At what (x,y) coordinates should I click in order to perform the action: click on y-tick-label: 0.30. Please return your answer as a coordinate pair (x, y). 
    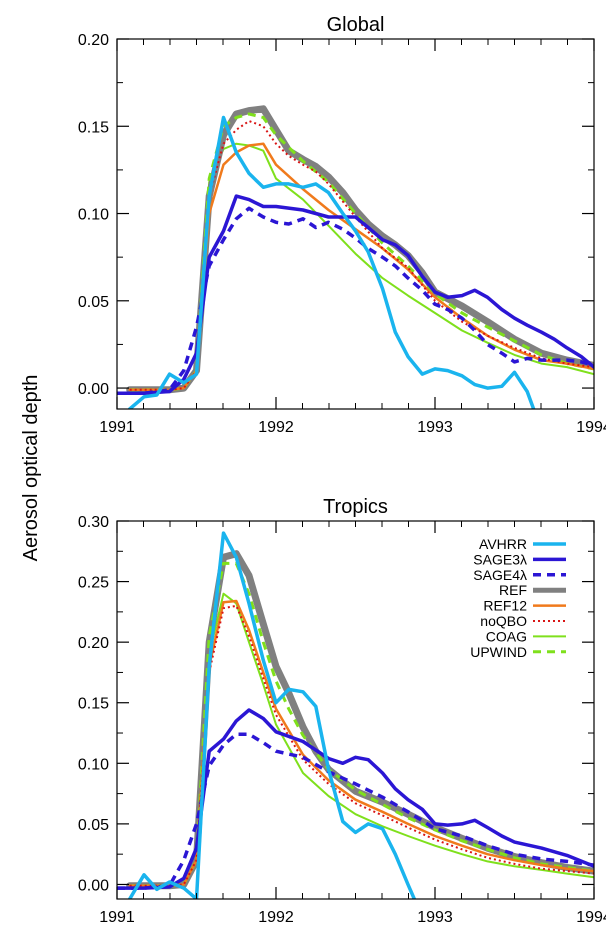
    Looking at the image, I should click on (93, 522).